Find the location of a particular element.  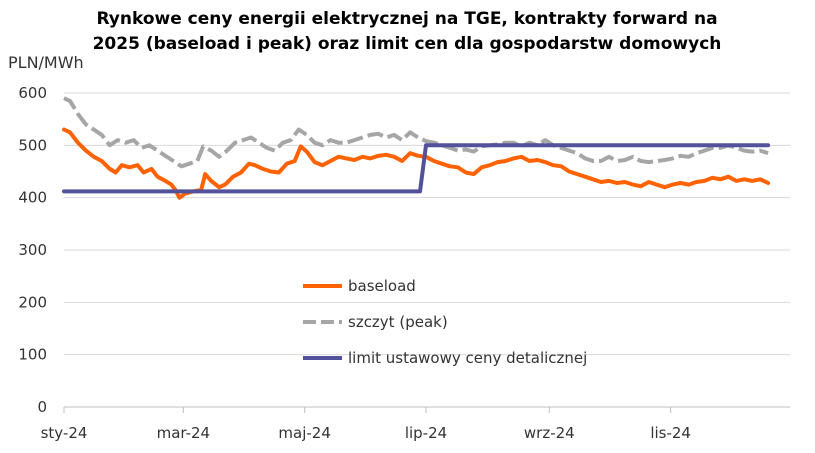

y-axis-ticks: 0 100 200 300 400 500 600 is located at coordinates (32, 250).